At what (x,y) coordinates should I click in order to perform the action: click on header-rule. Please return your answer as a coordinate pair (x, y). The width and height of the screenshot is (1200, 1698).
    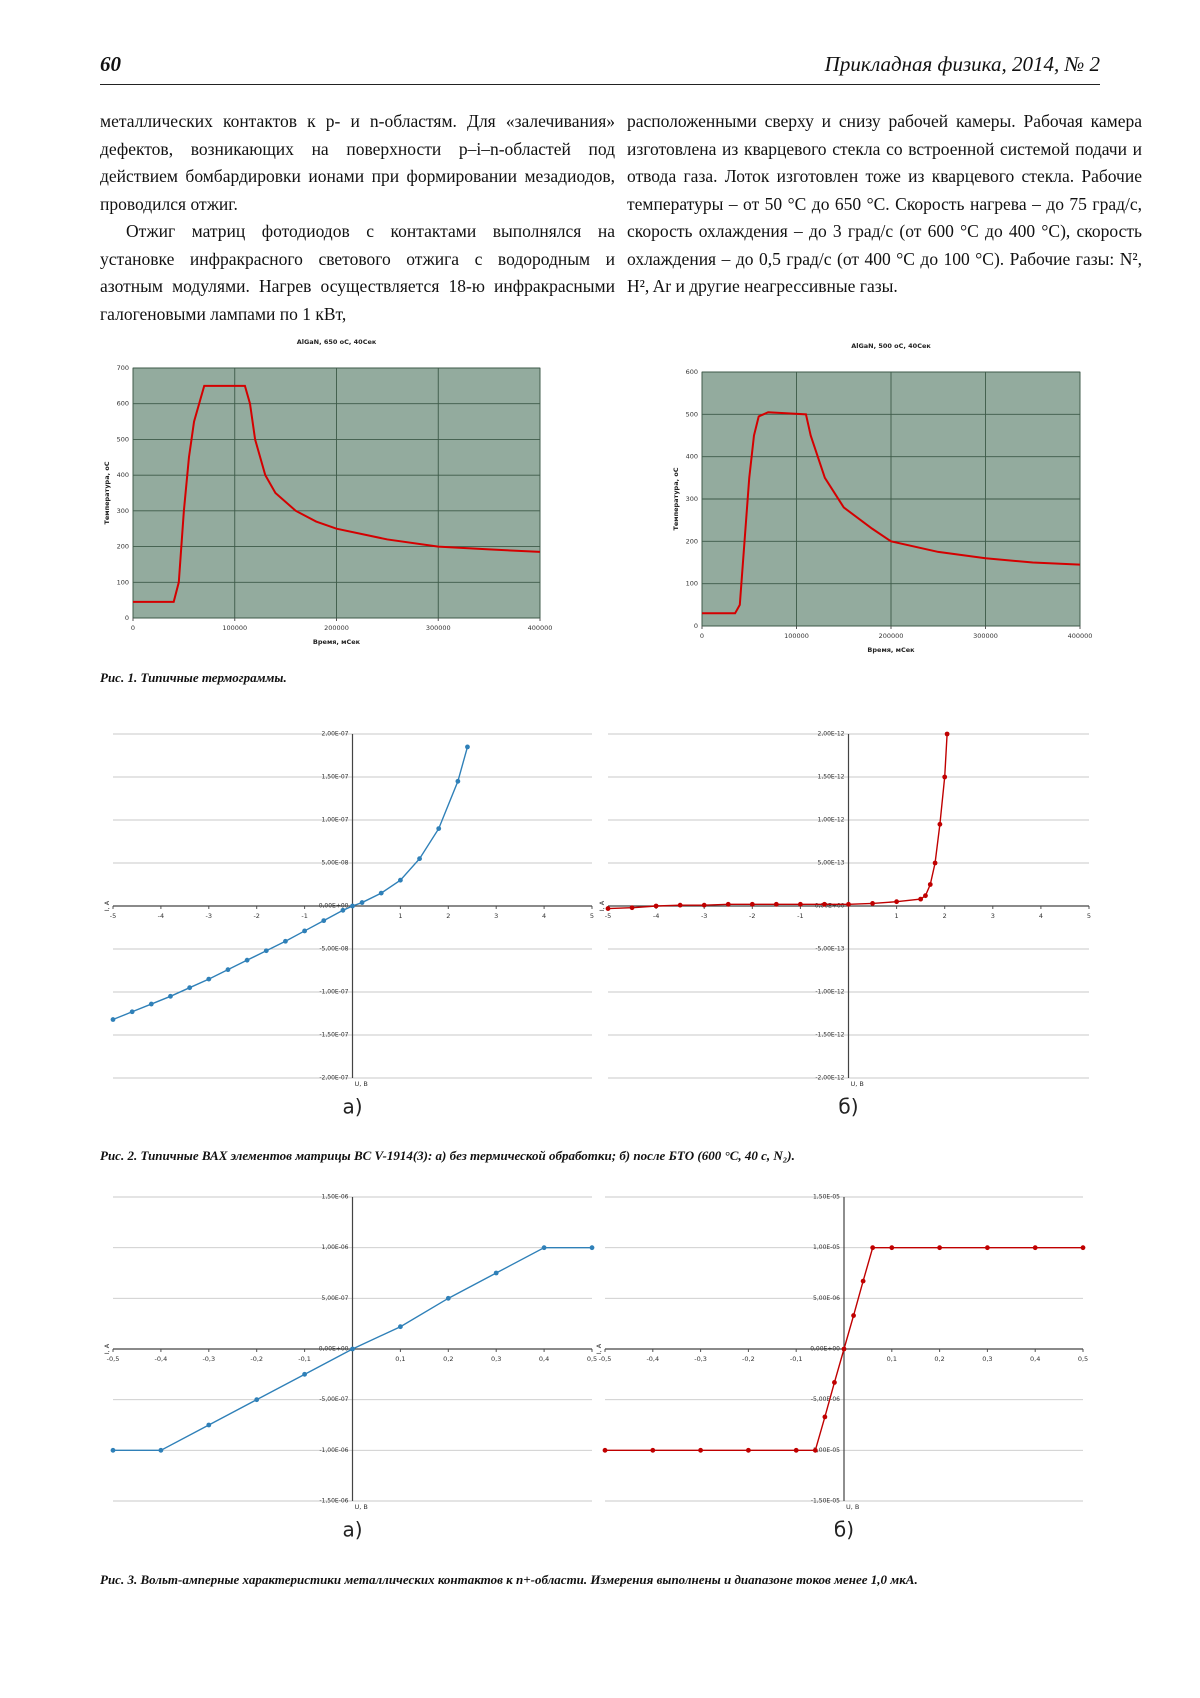
    Looking at the image, I should click on (600, 84).